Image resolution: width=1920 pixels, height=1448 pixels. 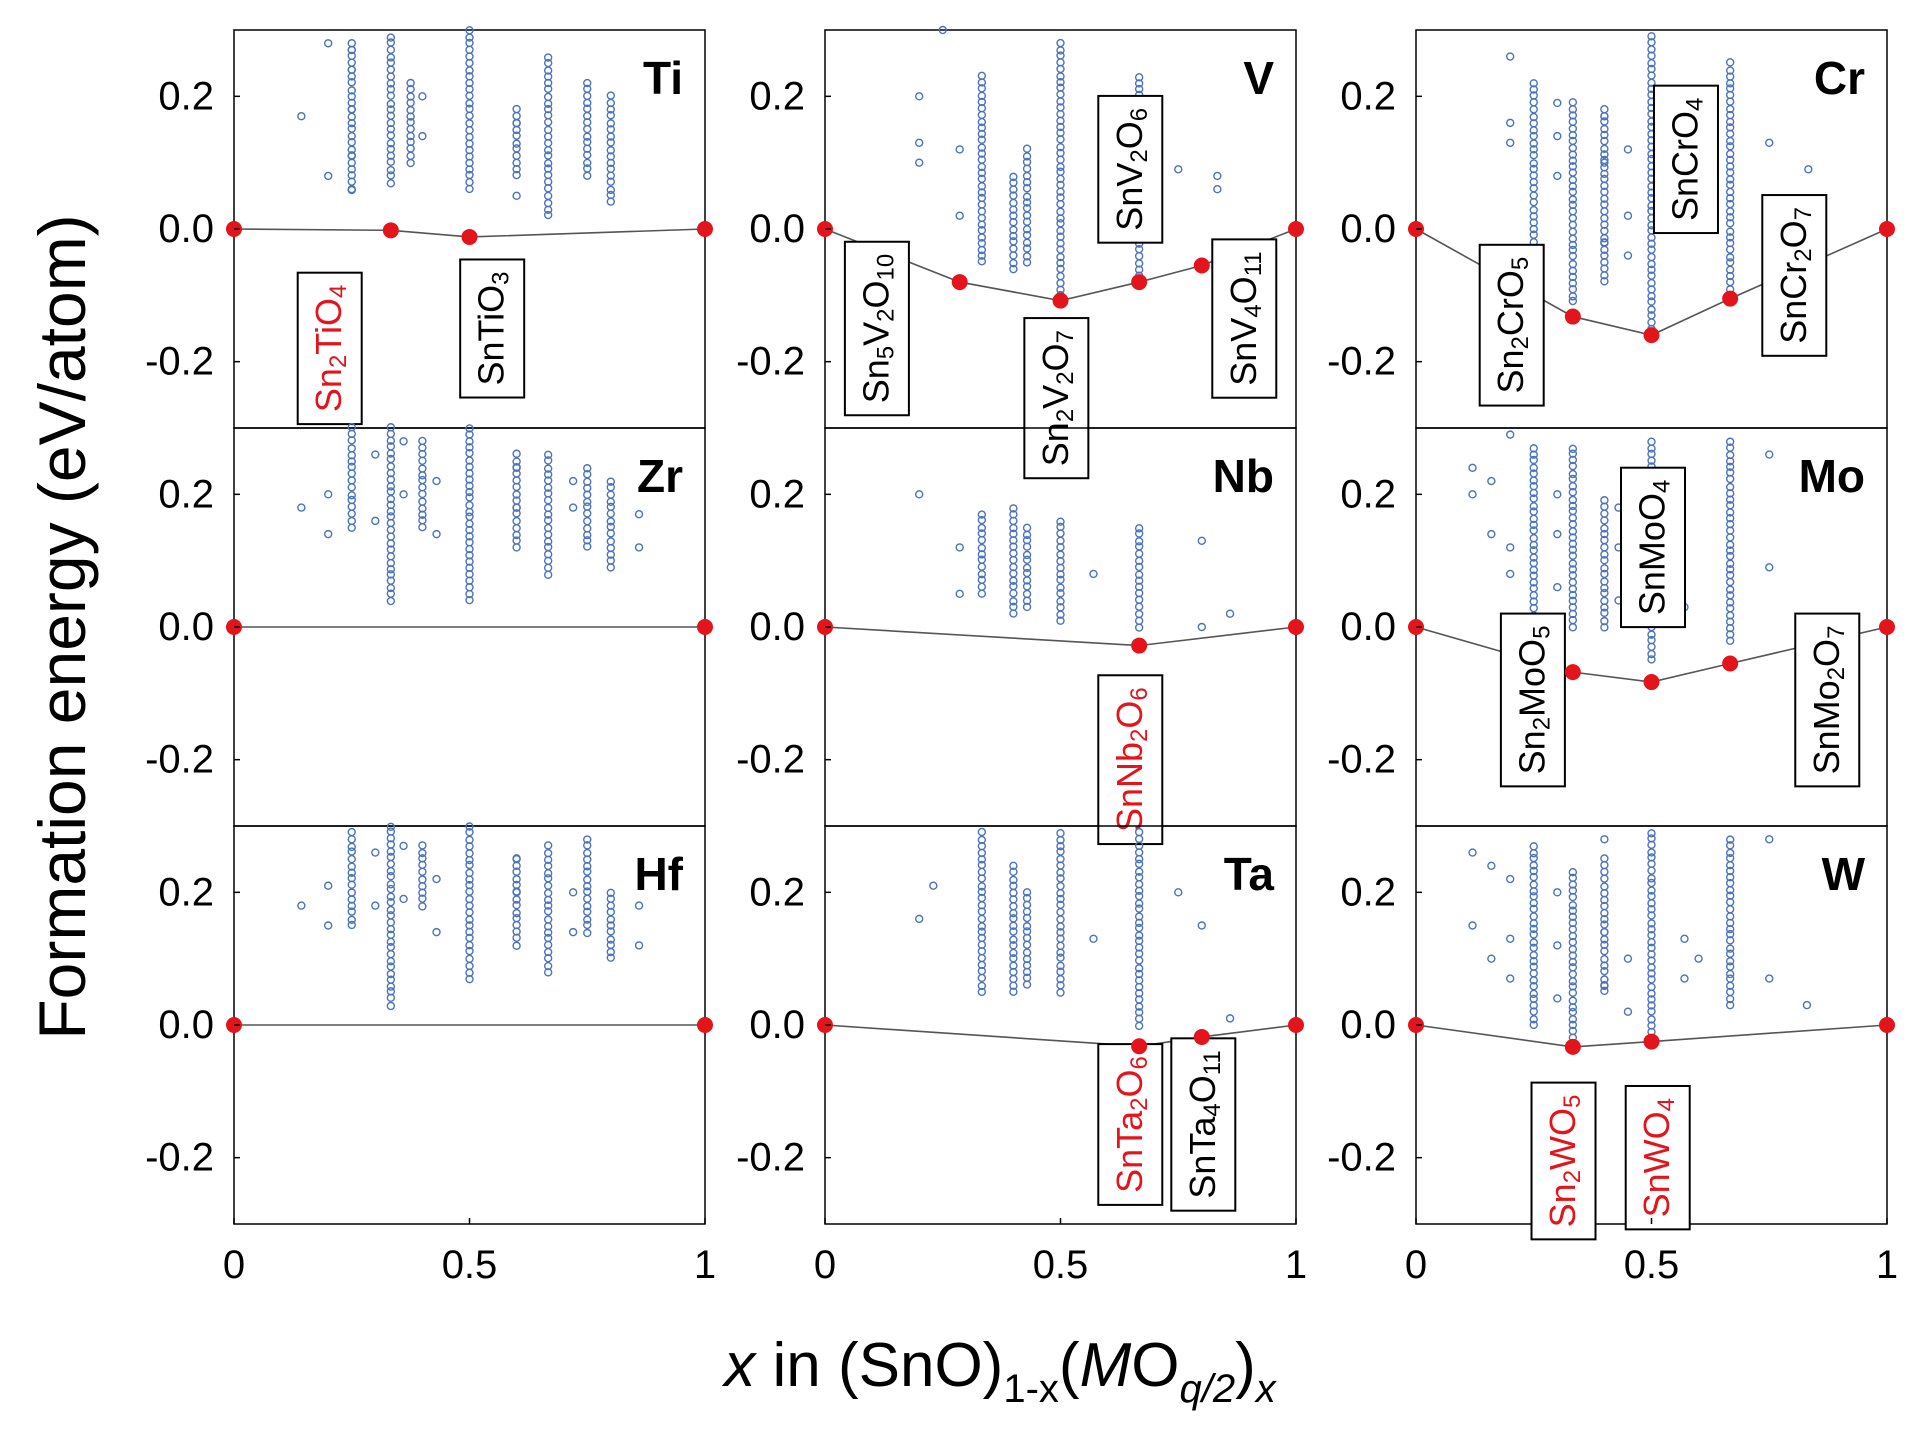 I want to click on panel-w: Sn2WO5 SnWO4 W, so click(x=1651, y=1033).